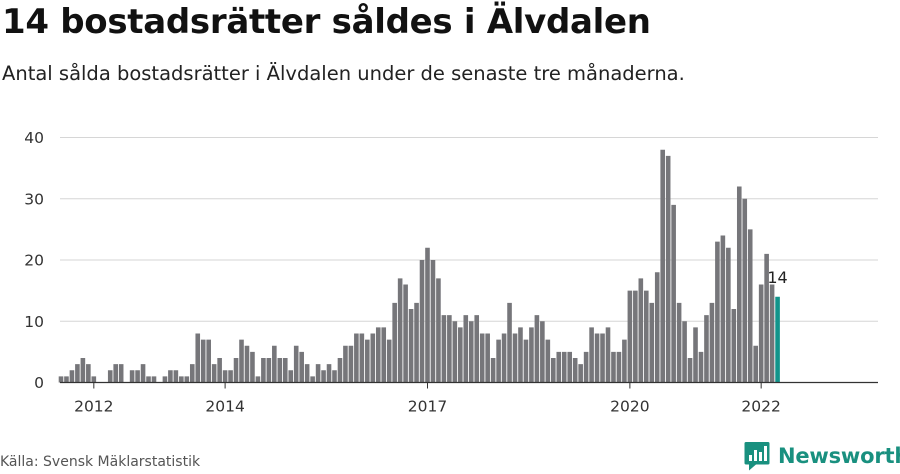  I want to click on last-value-label: 14, so click(777, 277).